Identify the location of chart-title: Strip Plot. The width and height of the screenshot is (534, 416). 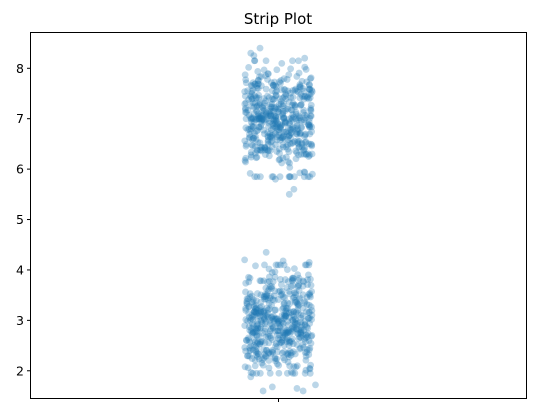
(278, 19).